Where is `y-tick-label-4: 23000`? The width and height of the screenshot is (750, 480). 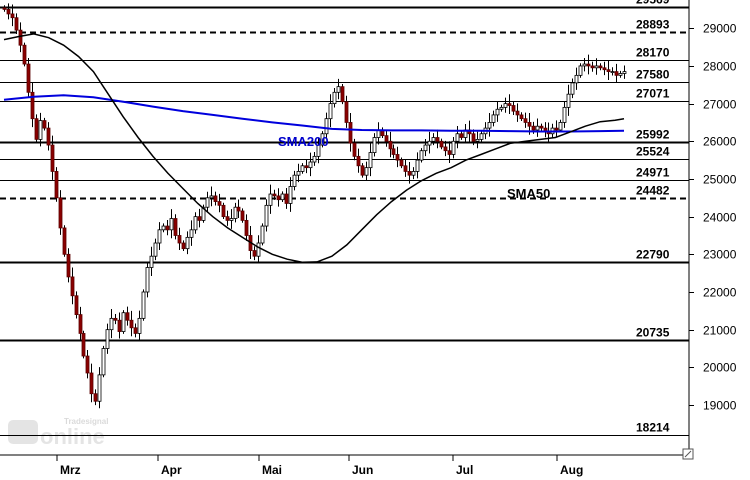 y-tick-label-4: 23000 is located at coordinates (720, 255).